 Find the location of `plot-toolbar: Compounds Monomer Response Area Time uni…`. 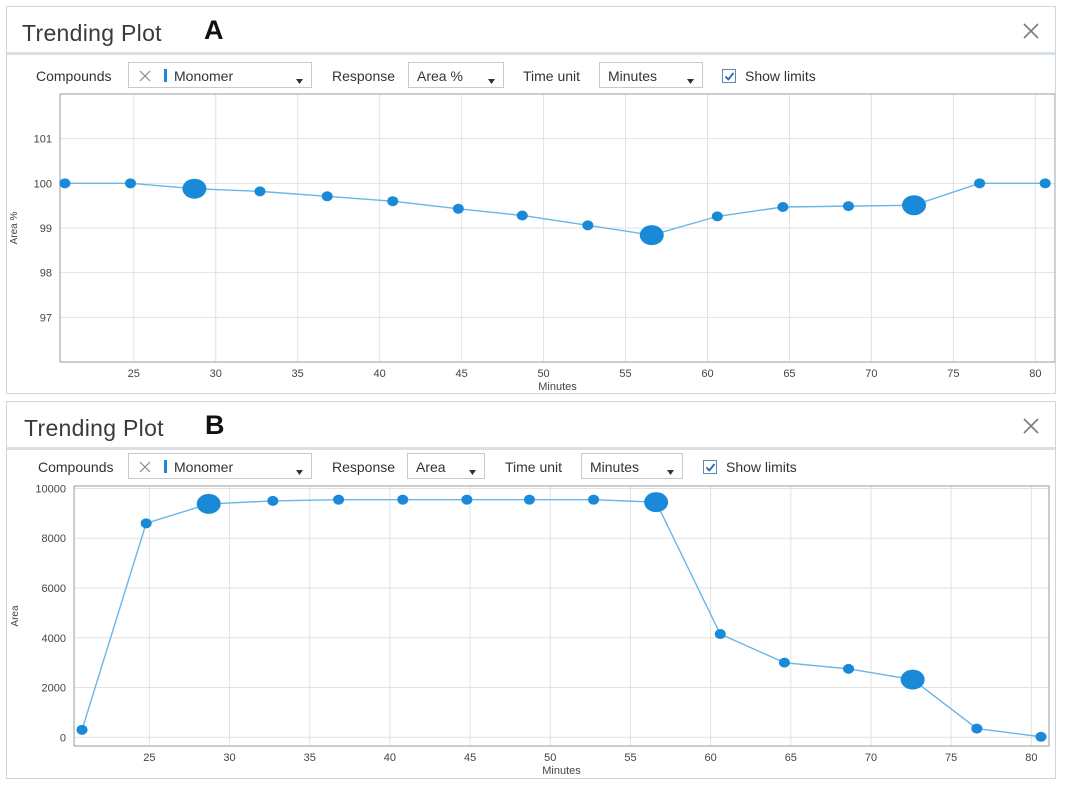

plot-toolbar: Compounds Monomer Response Area Time uni… is located at coordinates (531, 466).